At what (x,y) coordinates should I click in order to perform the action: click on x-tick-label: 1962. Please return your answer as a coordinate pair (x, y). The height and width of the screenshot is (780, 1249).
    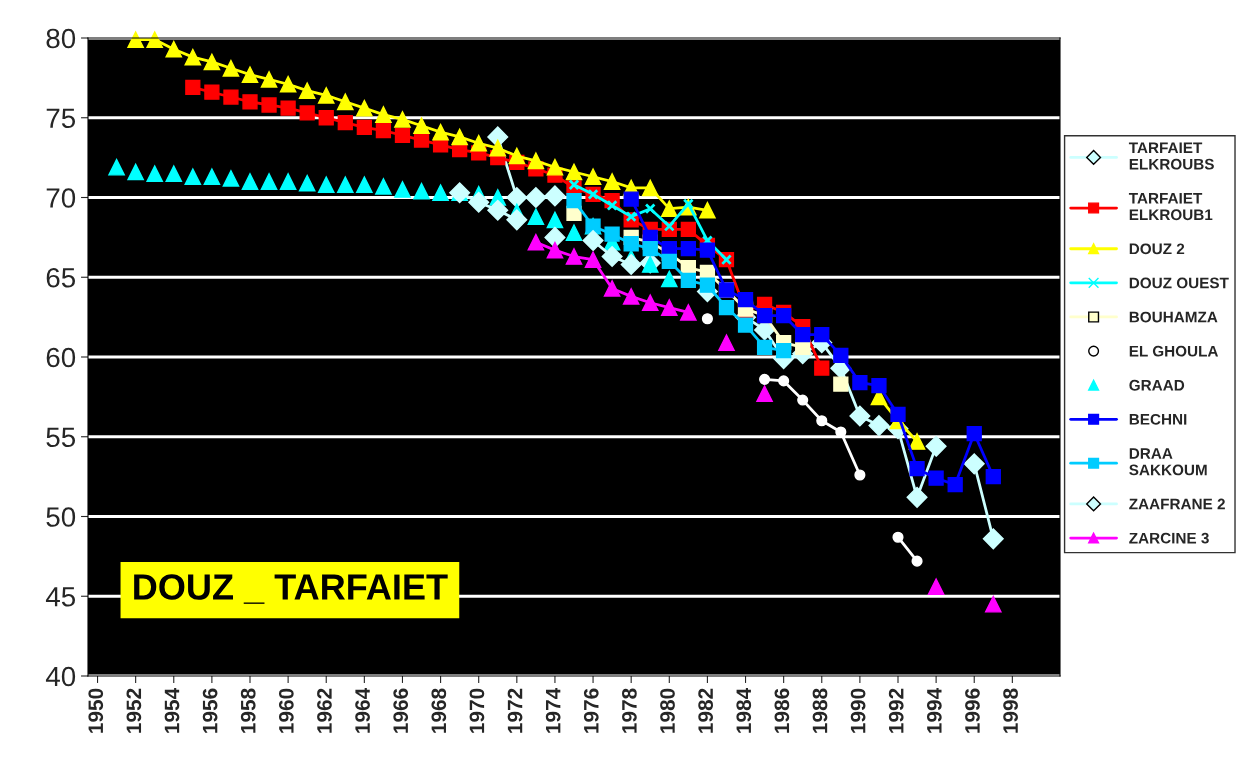
    Looking at the image, I should click on (324, 710).